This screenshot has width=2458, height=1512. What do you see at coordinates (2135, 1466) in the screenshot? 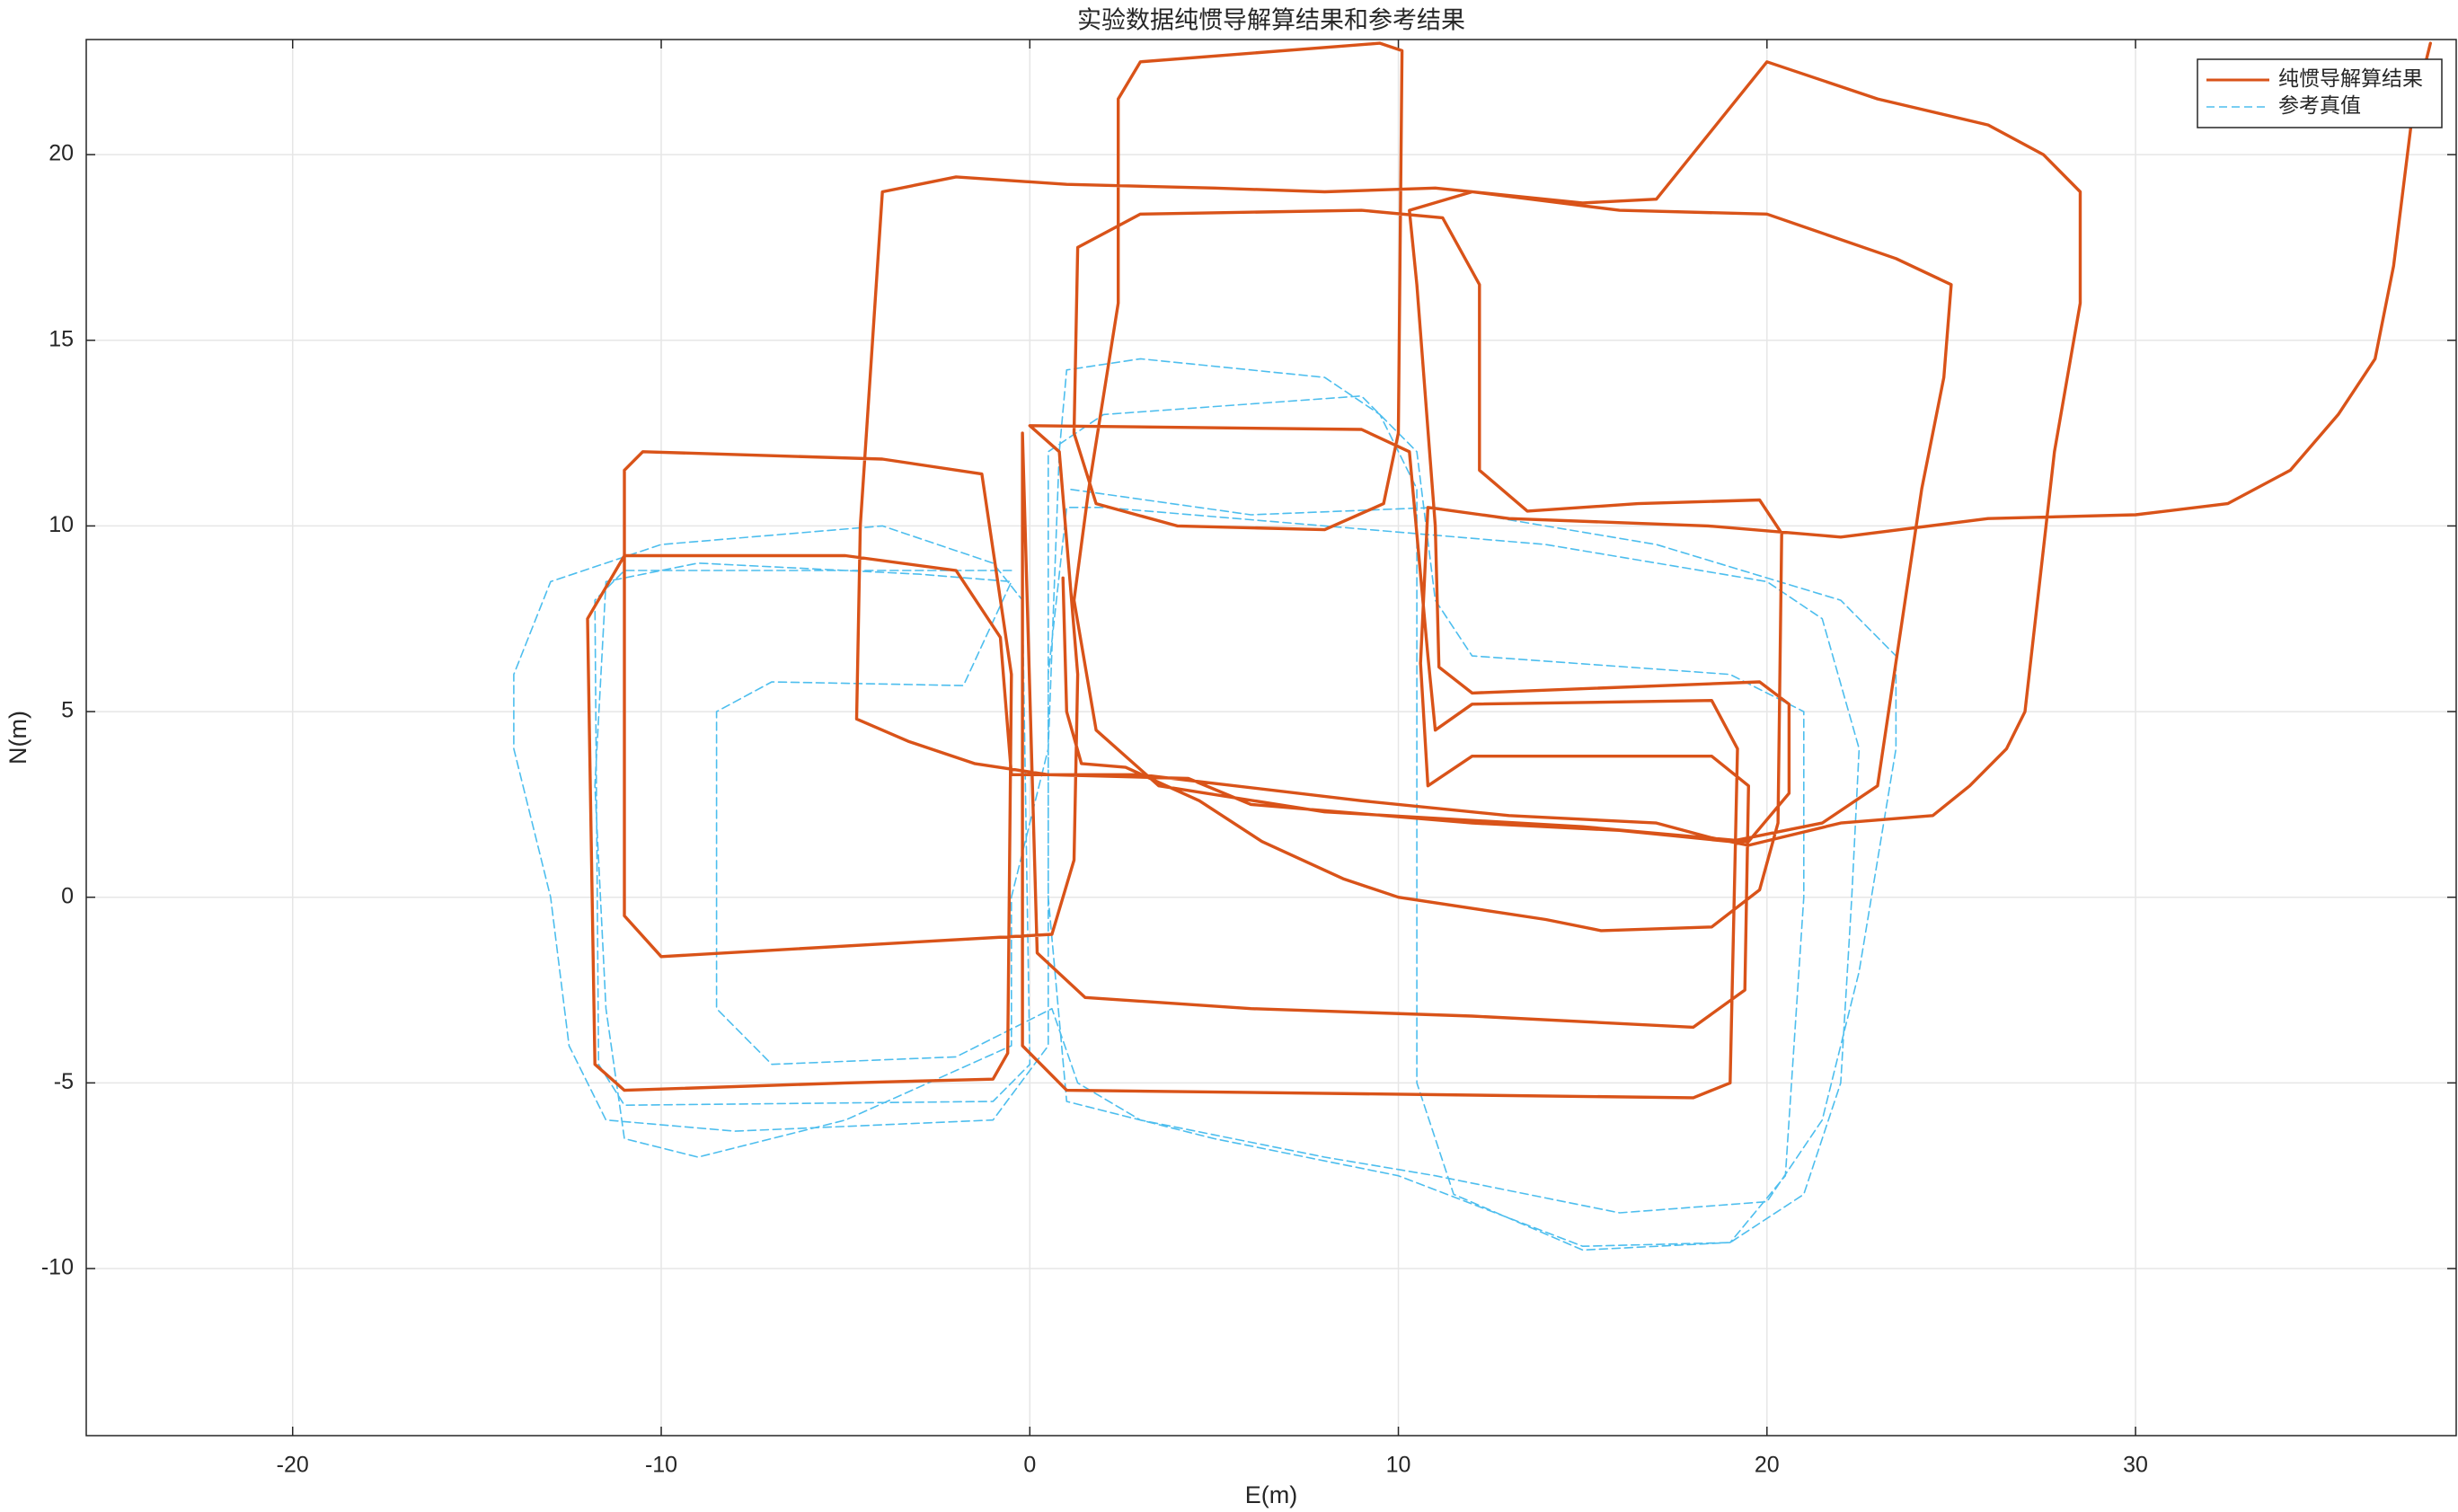
I see `x-tick-label: 30` at bounding box center [2135, 1466].